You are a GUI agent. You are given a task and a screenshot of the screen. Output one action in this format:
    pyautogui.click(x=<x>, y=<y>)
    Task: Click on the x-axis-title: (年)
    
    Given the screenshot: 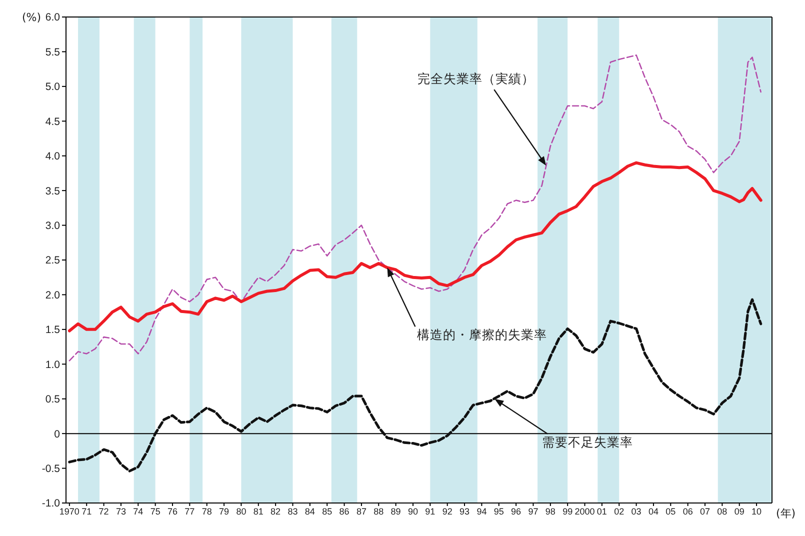 What is the action you would take?
    pyautogui.click(x=786, y=513)
    